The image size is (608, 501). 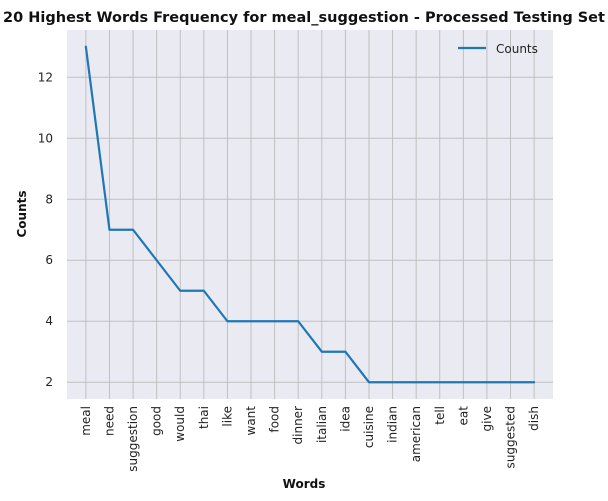 I want to click on x-tick-label: would, so click(x=180, y=424).